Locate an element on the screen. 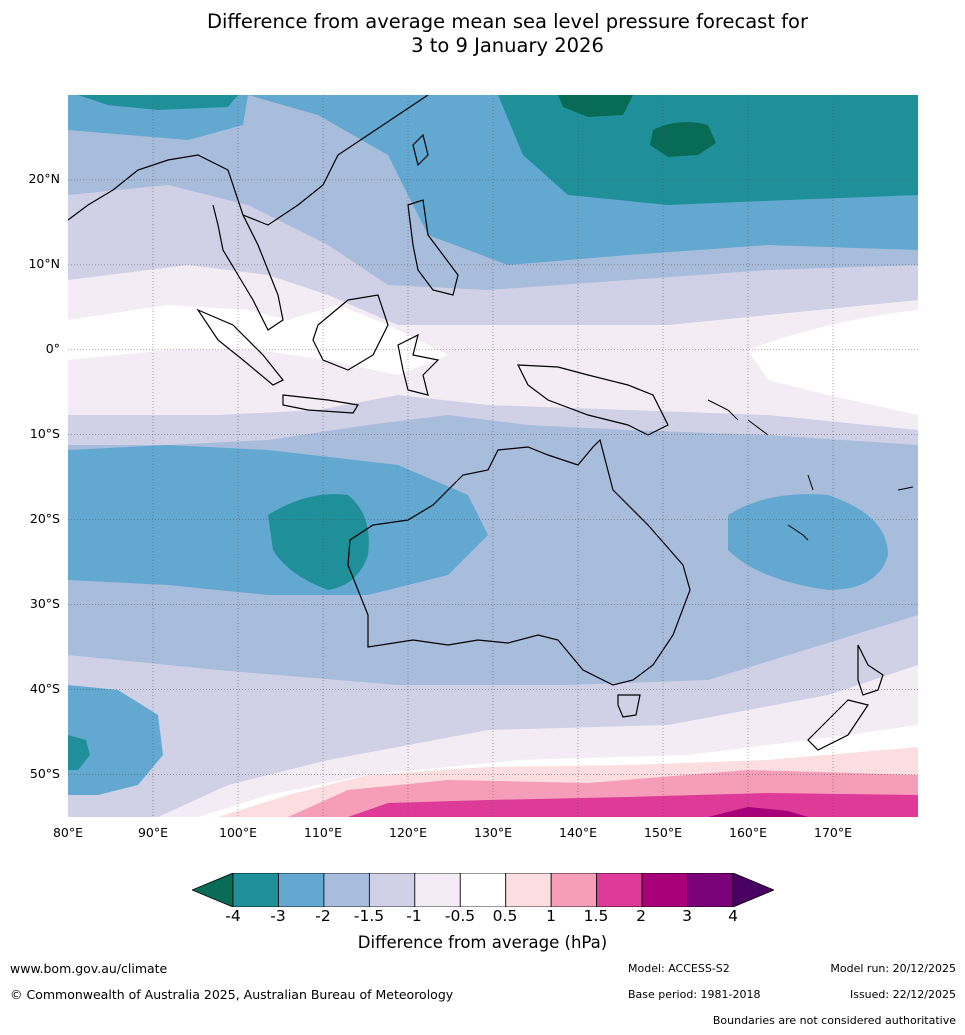 This screenshot has height=1035, width=965. lon-label-120e: 120°E is located at coordinates (408, 832).